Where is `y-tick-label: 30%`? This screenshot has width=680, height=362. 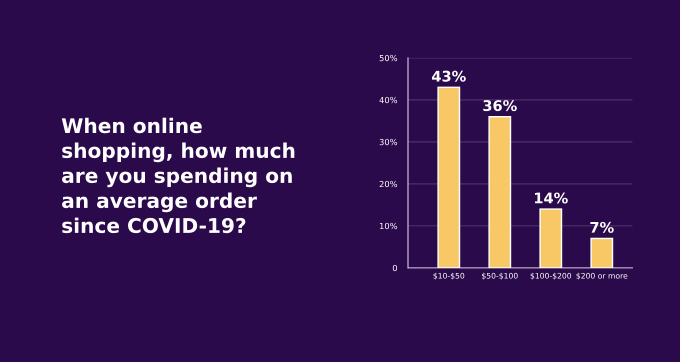 y-tick-label: 30% is located at coordinates (389, 142).